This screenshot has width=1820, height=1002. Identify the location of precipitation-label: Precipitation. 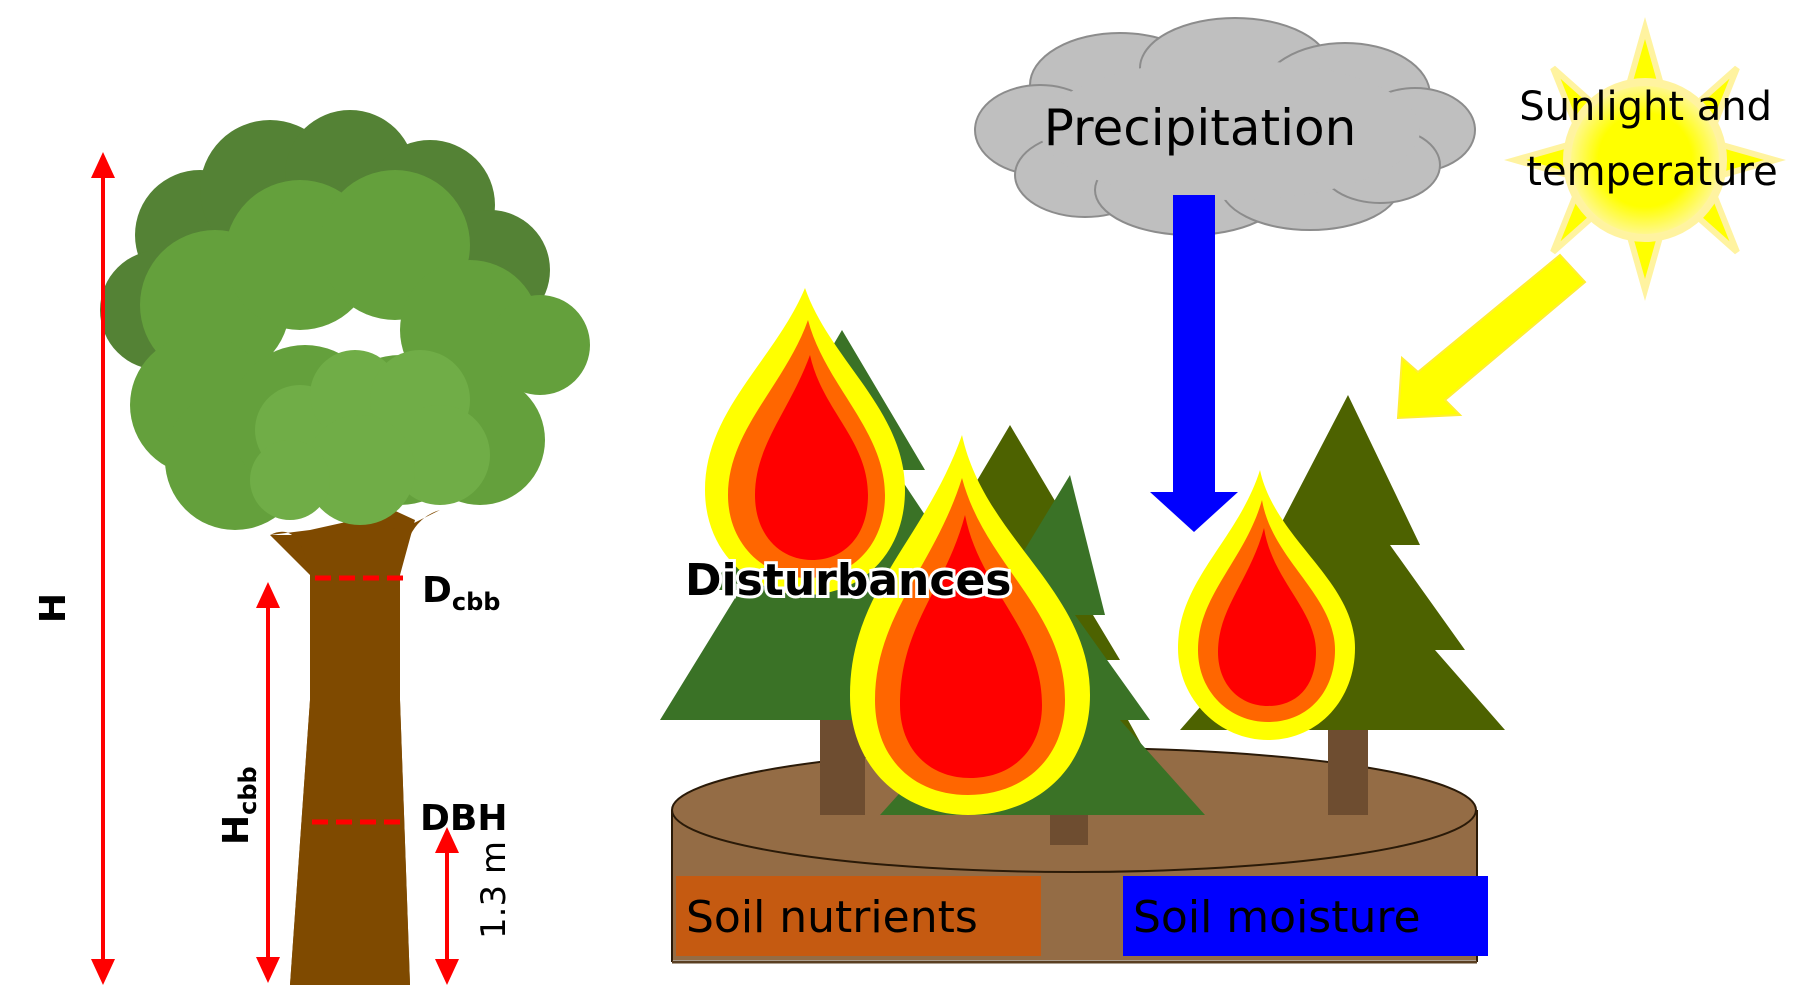
(1200, 128).